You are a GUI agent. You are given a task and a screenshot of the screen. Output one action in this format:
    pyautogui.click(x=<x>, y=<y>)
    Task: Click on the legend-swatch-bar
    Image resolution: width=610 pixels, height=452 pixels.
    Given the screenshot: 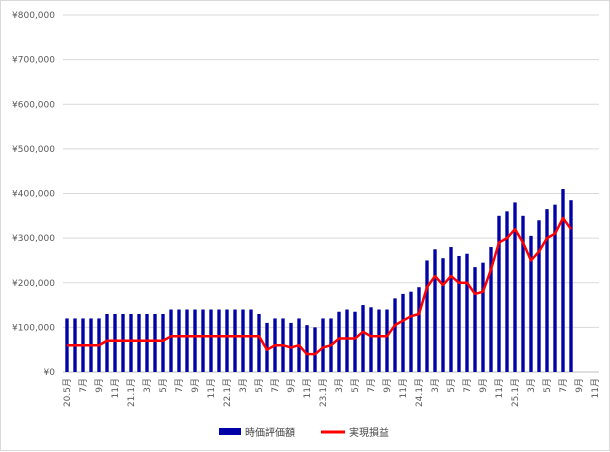 What is the action you would take?
    pyautogui.click(x=230, y=431)
    